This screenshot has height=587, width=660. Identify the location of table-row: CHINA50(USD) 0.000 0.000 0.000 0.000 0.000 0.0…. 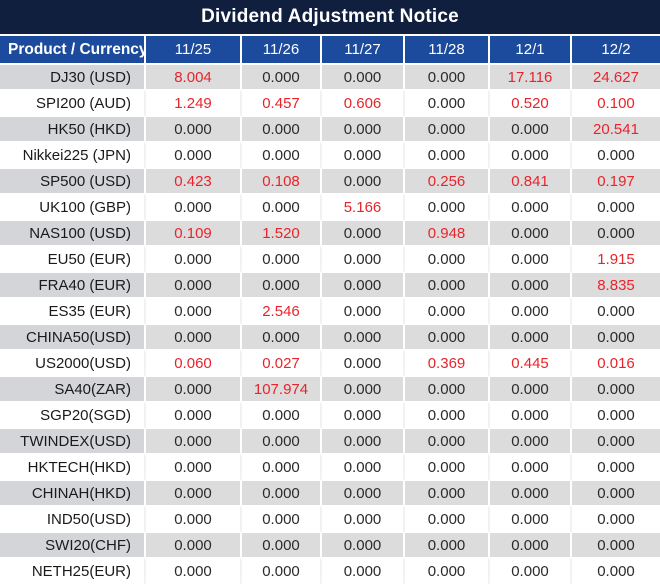
(330, 338).